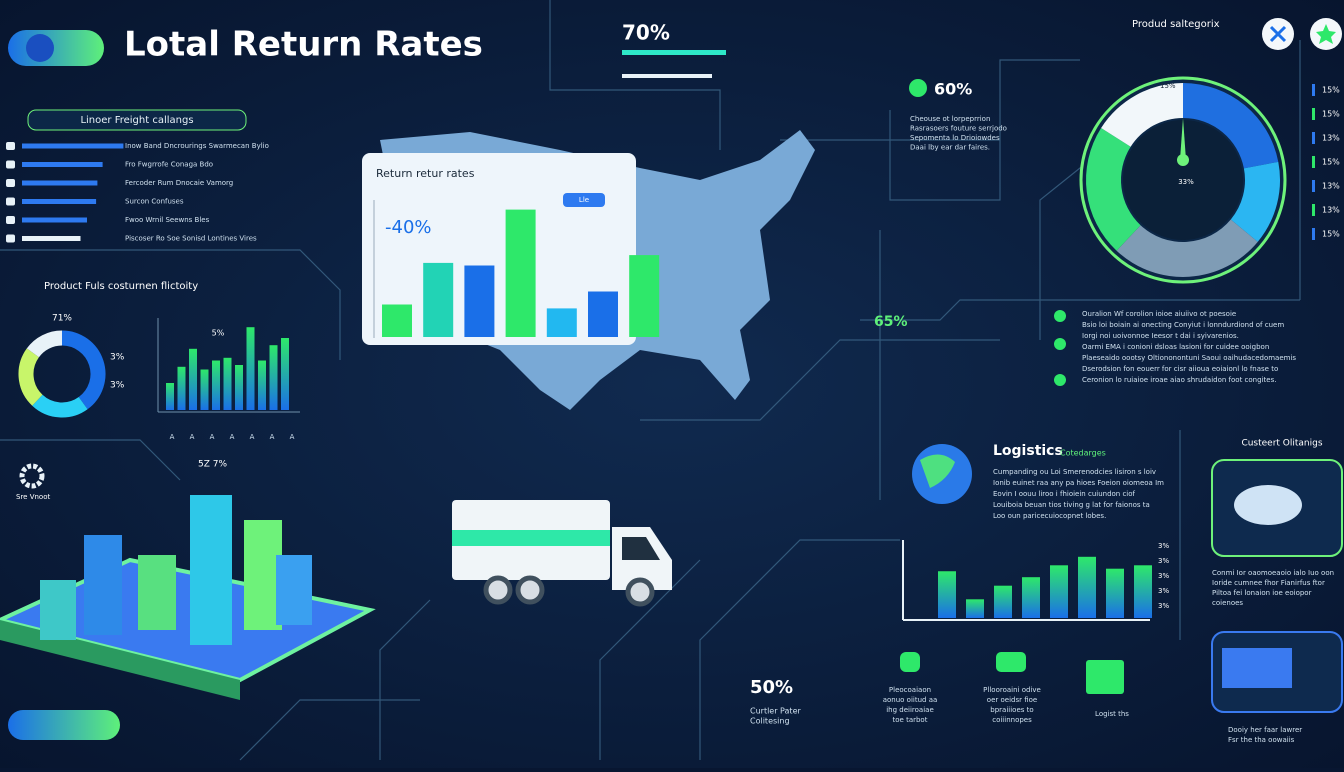 This screenshot has width=1344, height=772. I want to click on chart-label: 5Z 7%, so click(212, 465).